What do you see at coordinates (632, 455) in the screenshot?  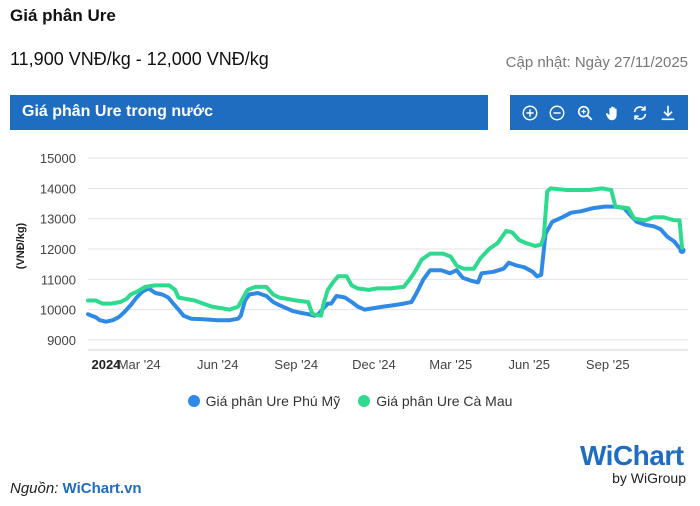 I see `logo-wordmark: WiChart` at bounding box center [632, 455].